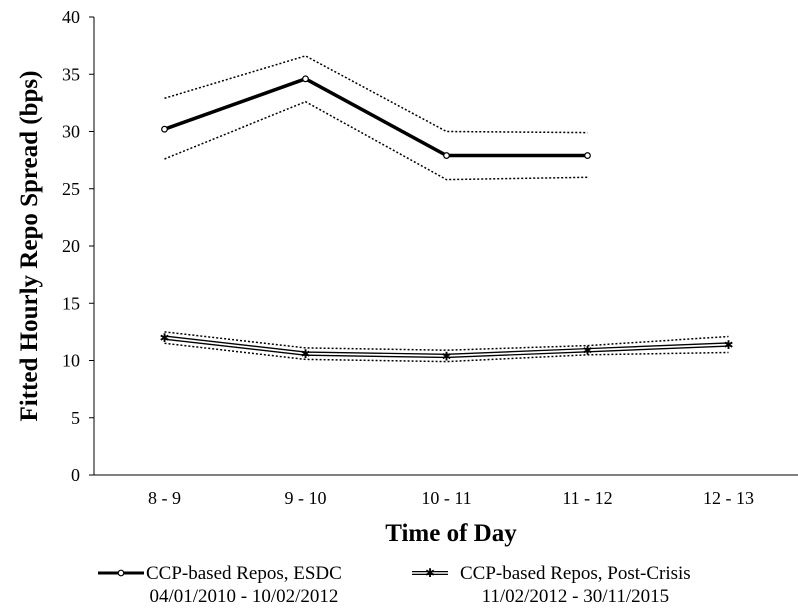 The height and width of the screenshot is (612, 798). Describe the element at coordinates (244, 596) in the screenshot. I see `legend-label-esdc-line2: 04/01/2010 - 10/02/2012` at that location.